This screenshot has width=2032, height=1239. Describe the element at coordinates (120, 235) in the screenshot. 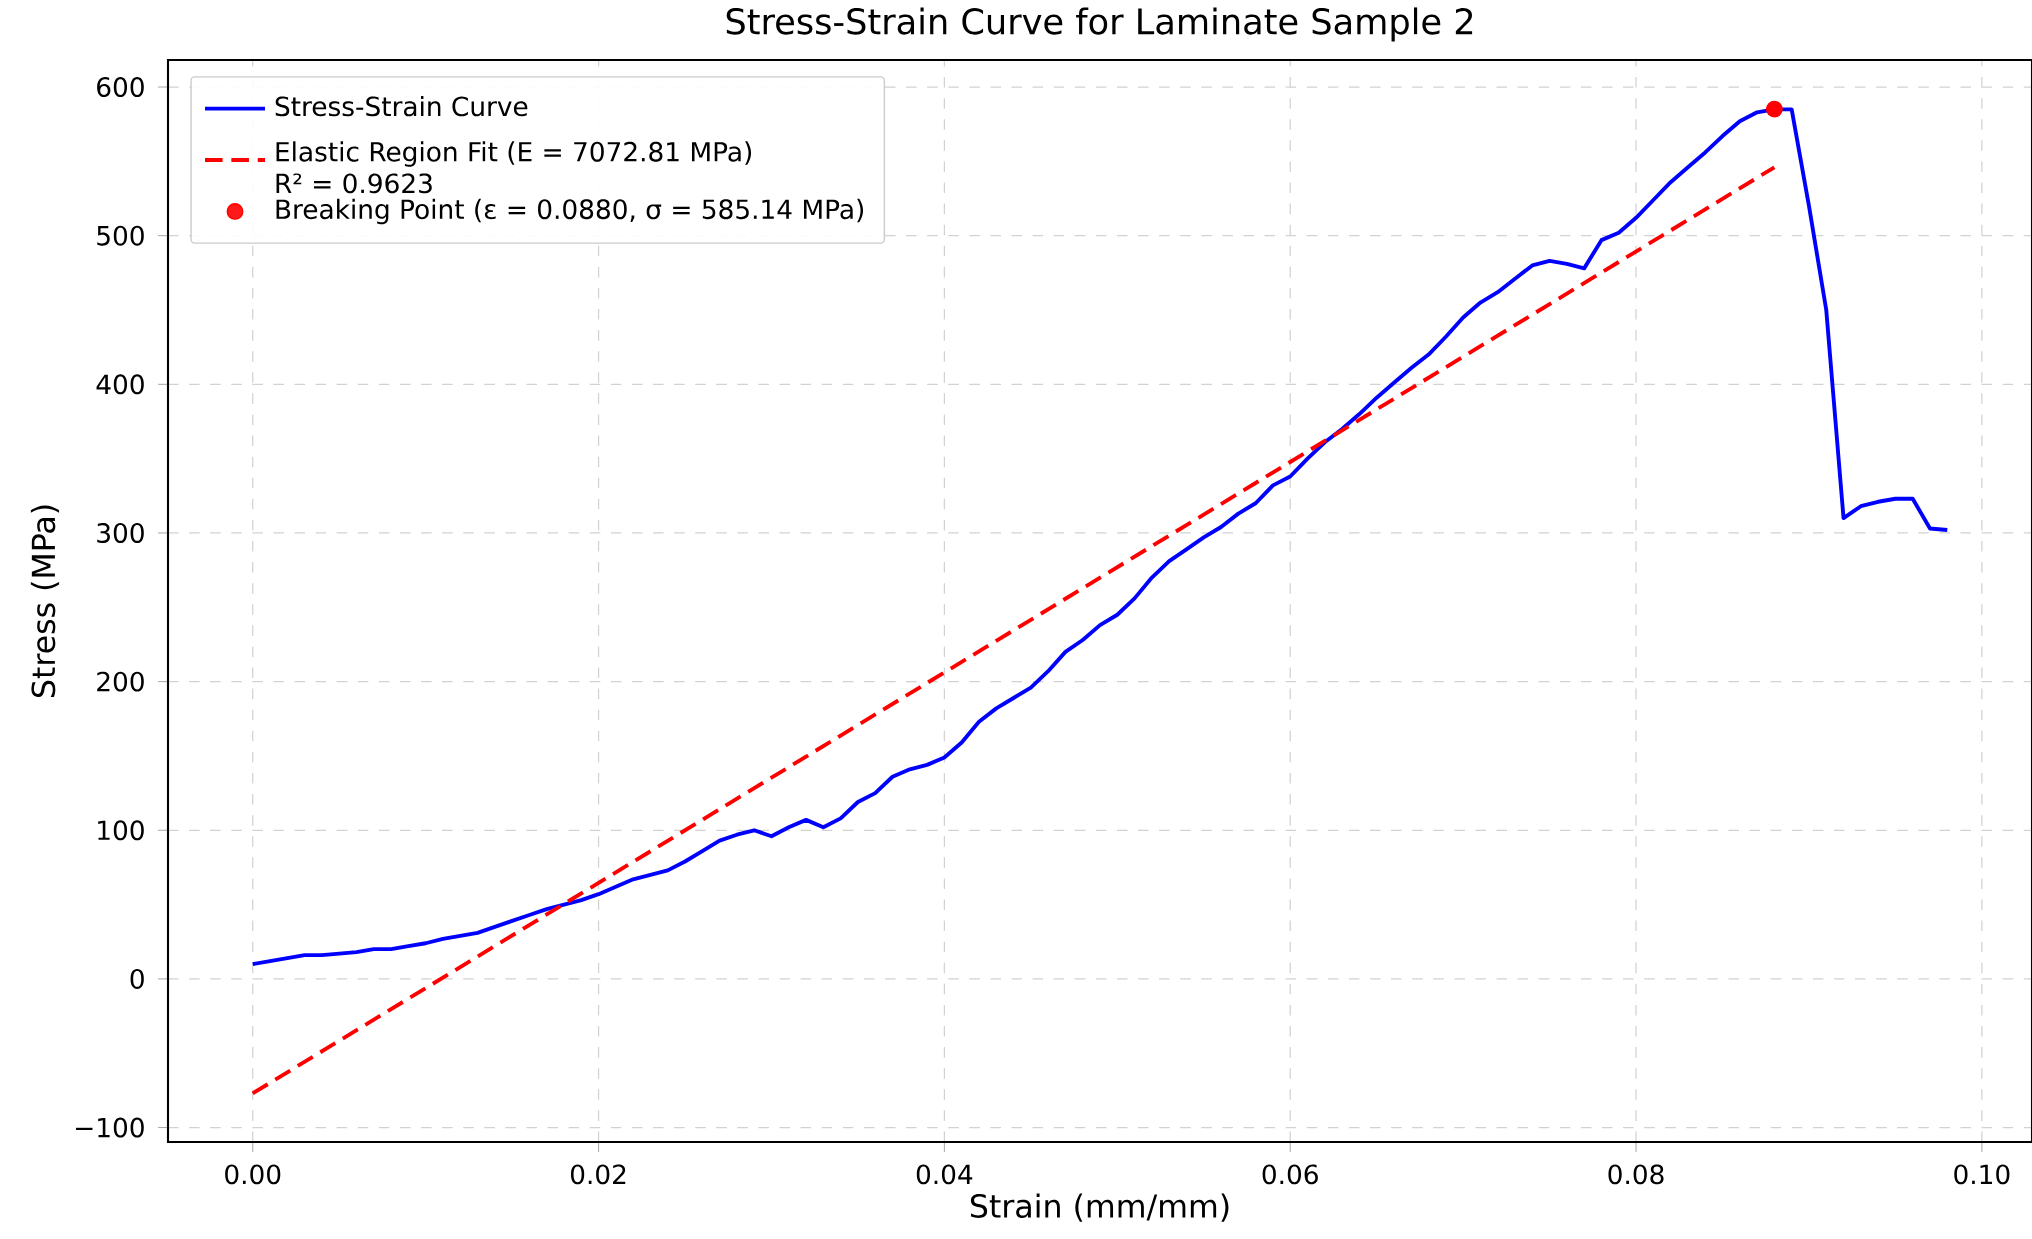

I see `y-tick-label: 500` at that location.